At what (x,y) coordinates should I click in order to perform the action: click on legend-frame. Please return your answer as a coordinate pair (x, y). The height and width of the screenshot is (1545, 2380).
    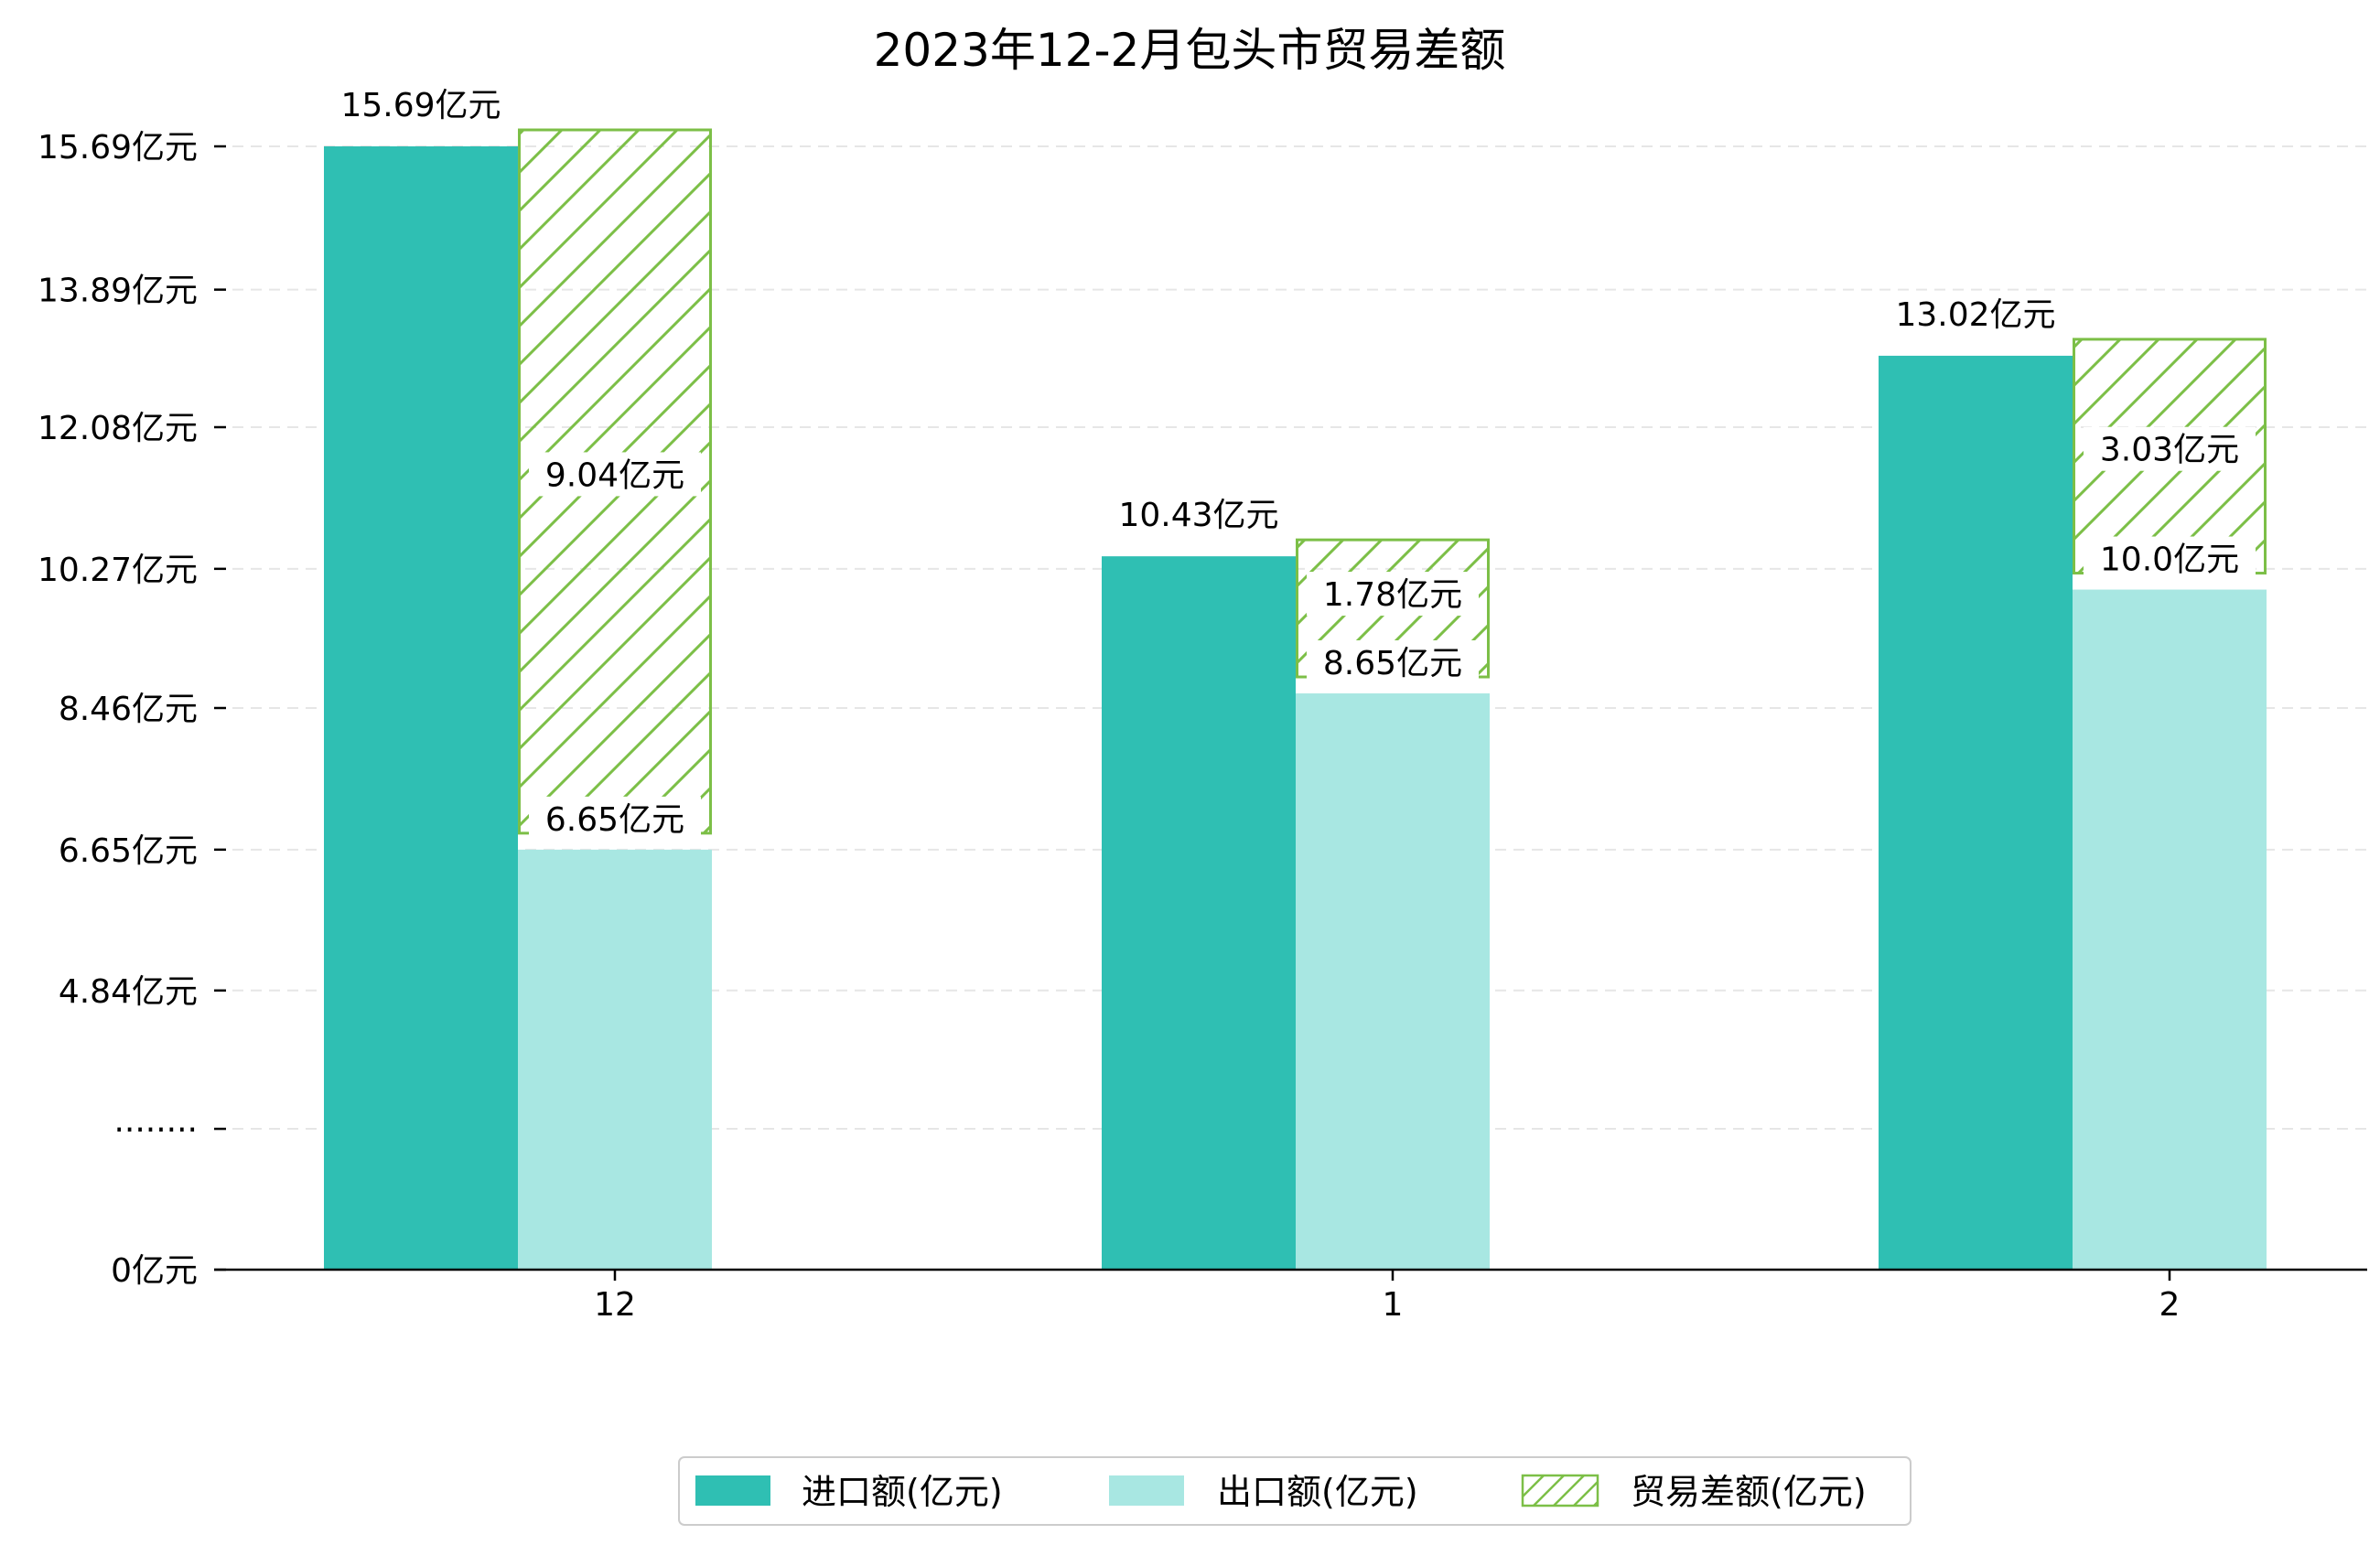
    Looking at the image, I should click on (1295, 1491).